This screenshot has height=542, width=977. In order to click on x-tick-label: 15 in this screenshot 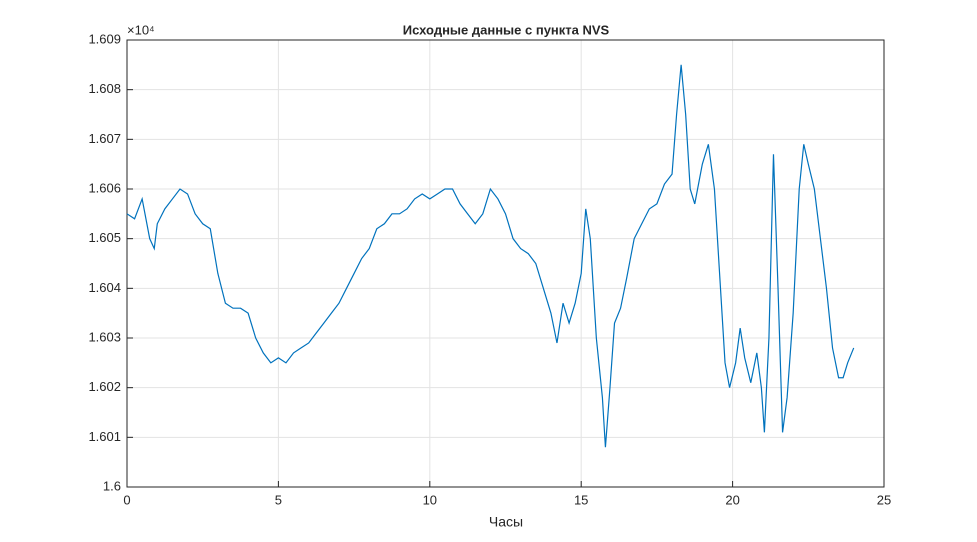, I will do `click(581, 499)`.